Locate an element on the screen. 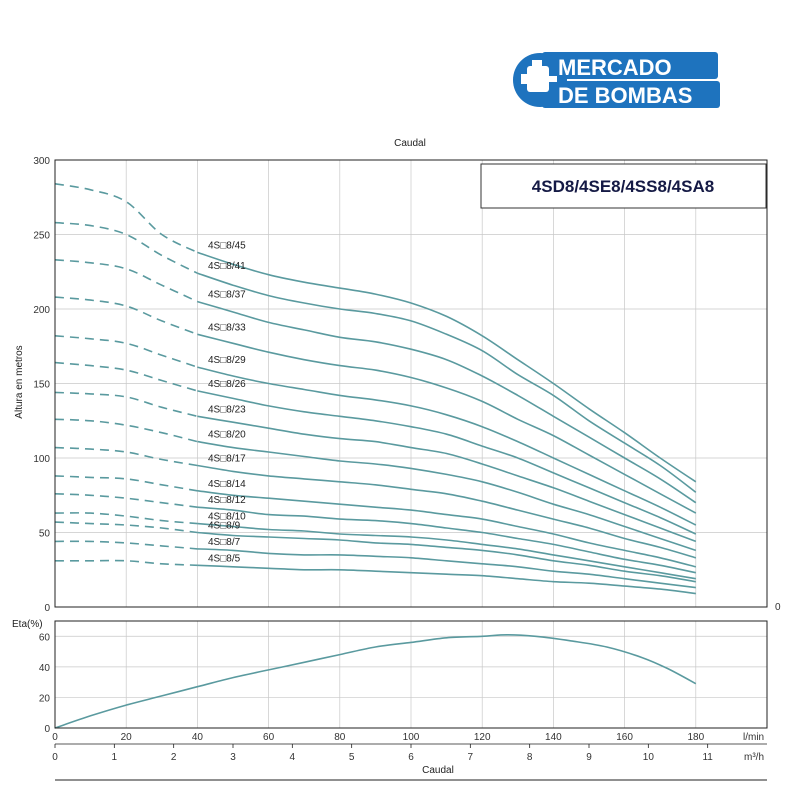 The height and width of the screenshot is (800, 800). x-lmin-tick-label: 160 is located at coordinates (624, 737).